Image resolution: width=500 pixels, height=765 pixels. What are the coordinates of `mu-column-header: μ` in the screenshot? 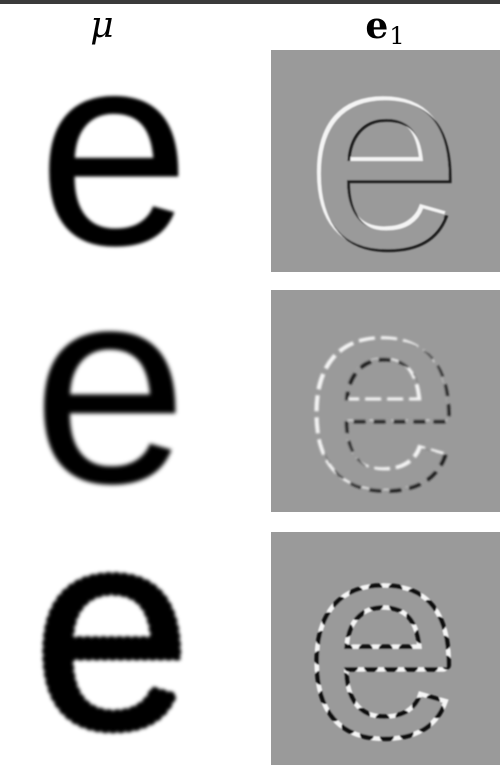 It's located at (102, 26).